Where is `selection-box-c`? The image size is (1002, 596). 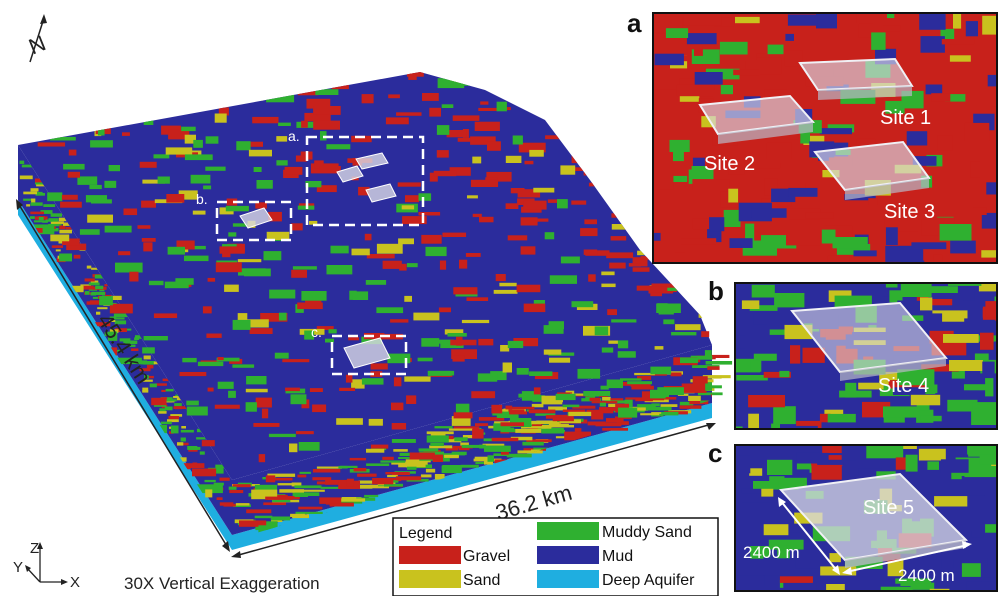 selection-box-c is located at coordinates (369, 355).